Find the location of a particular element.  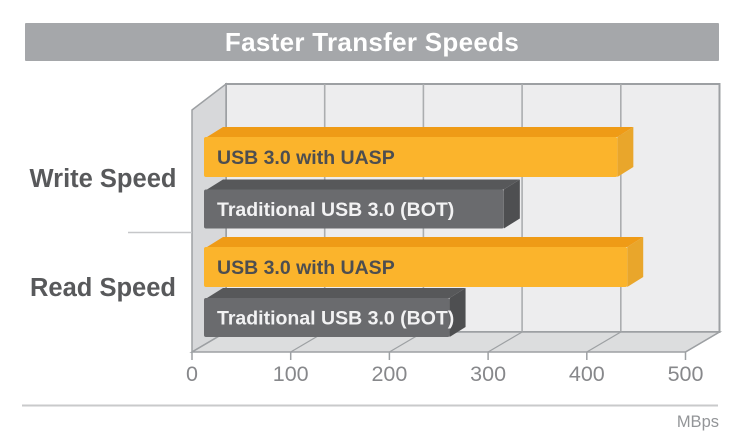

tick-label-100: 100 is located at coordinates (291, 374).